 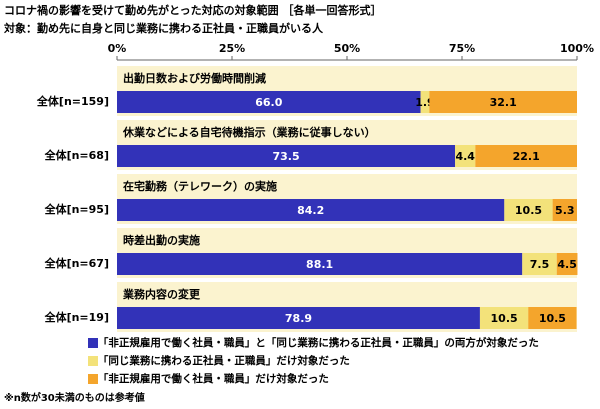 I want to click on group-title: 出勤日数および労働時間削減, so click(x=194, y=78).